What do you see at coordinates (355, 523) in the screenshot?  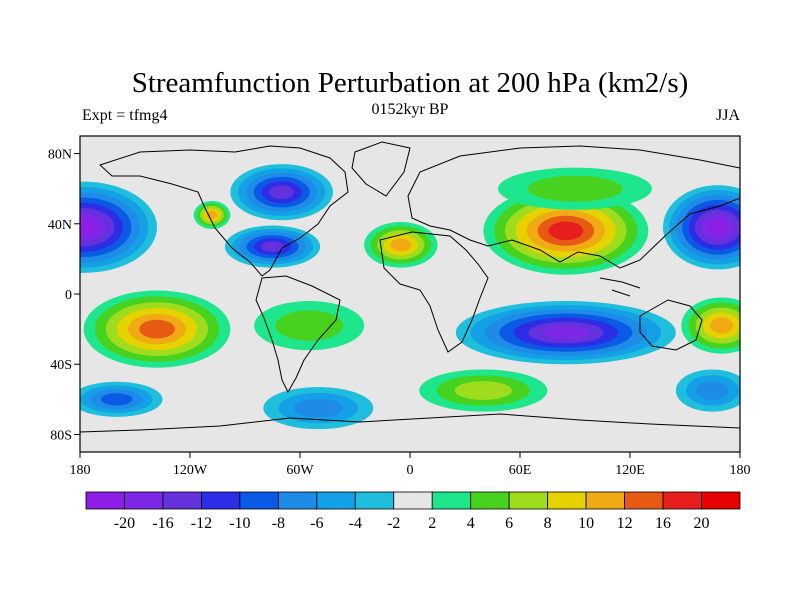 I see `colorbar-label: -4` at bounding box center [355, 523].